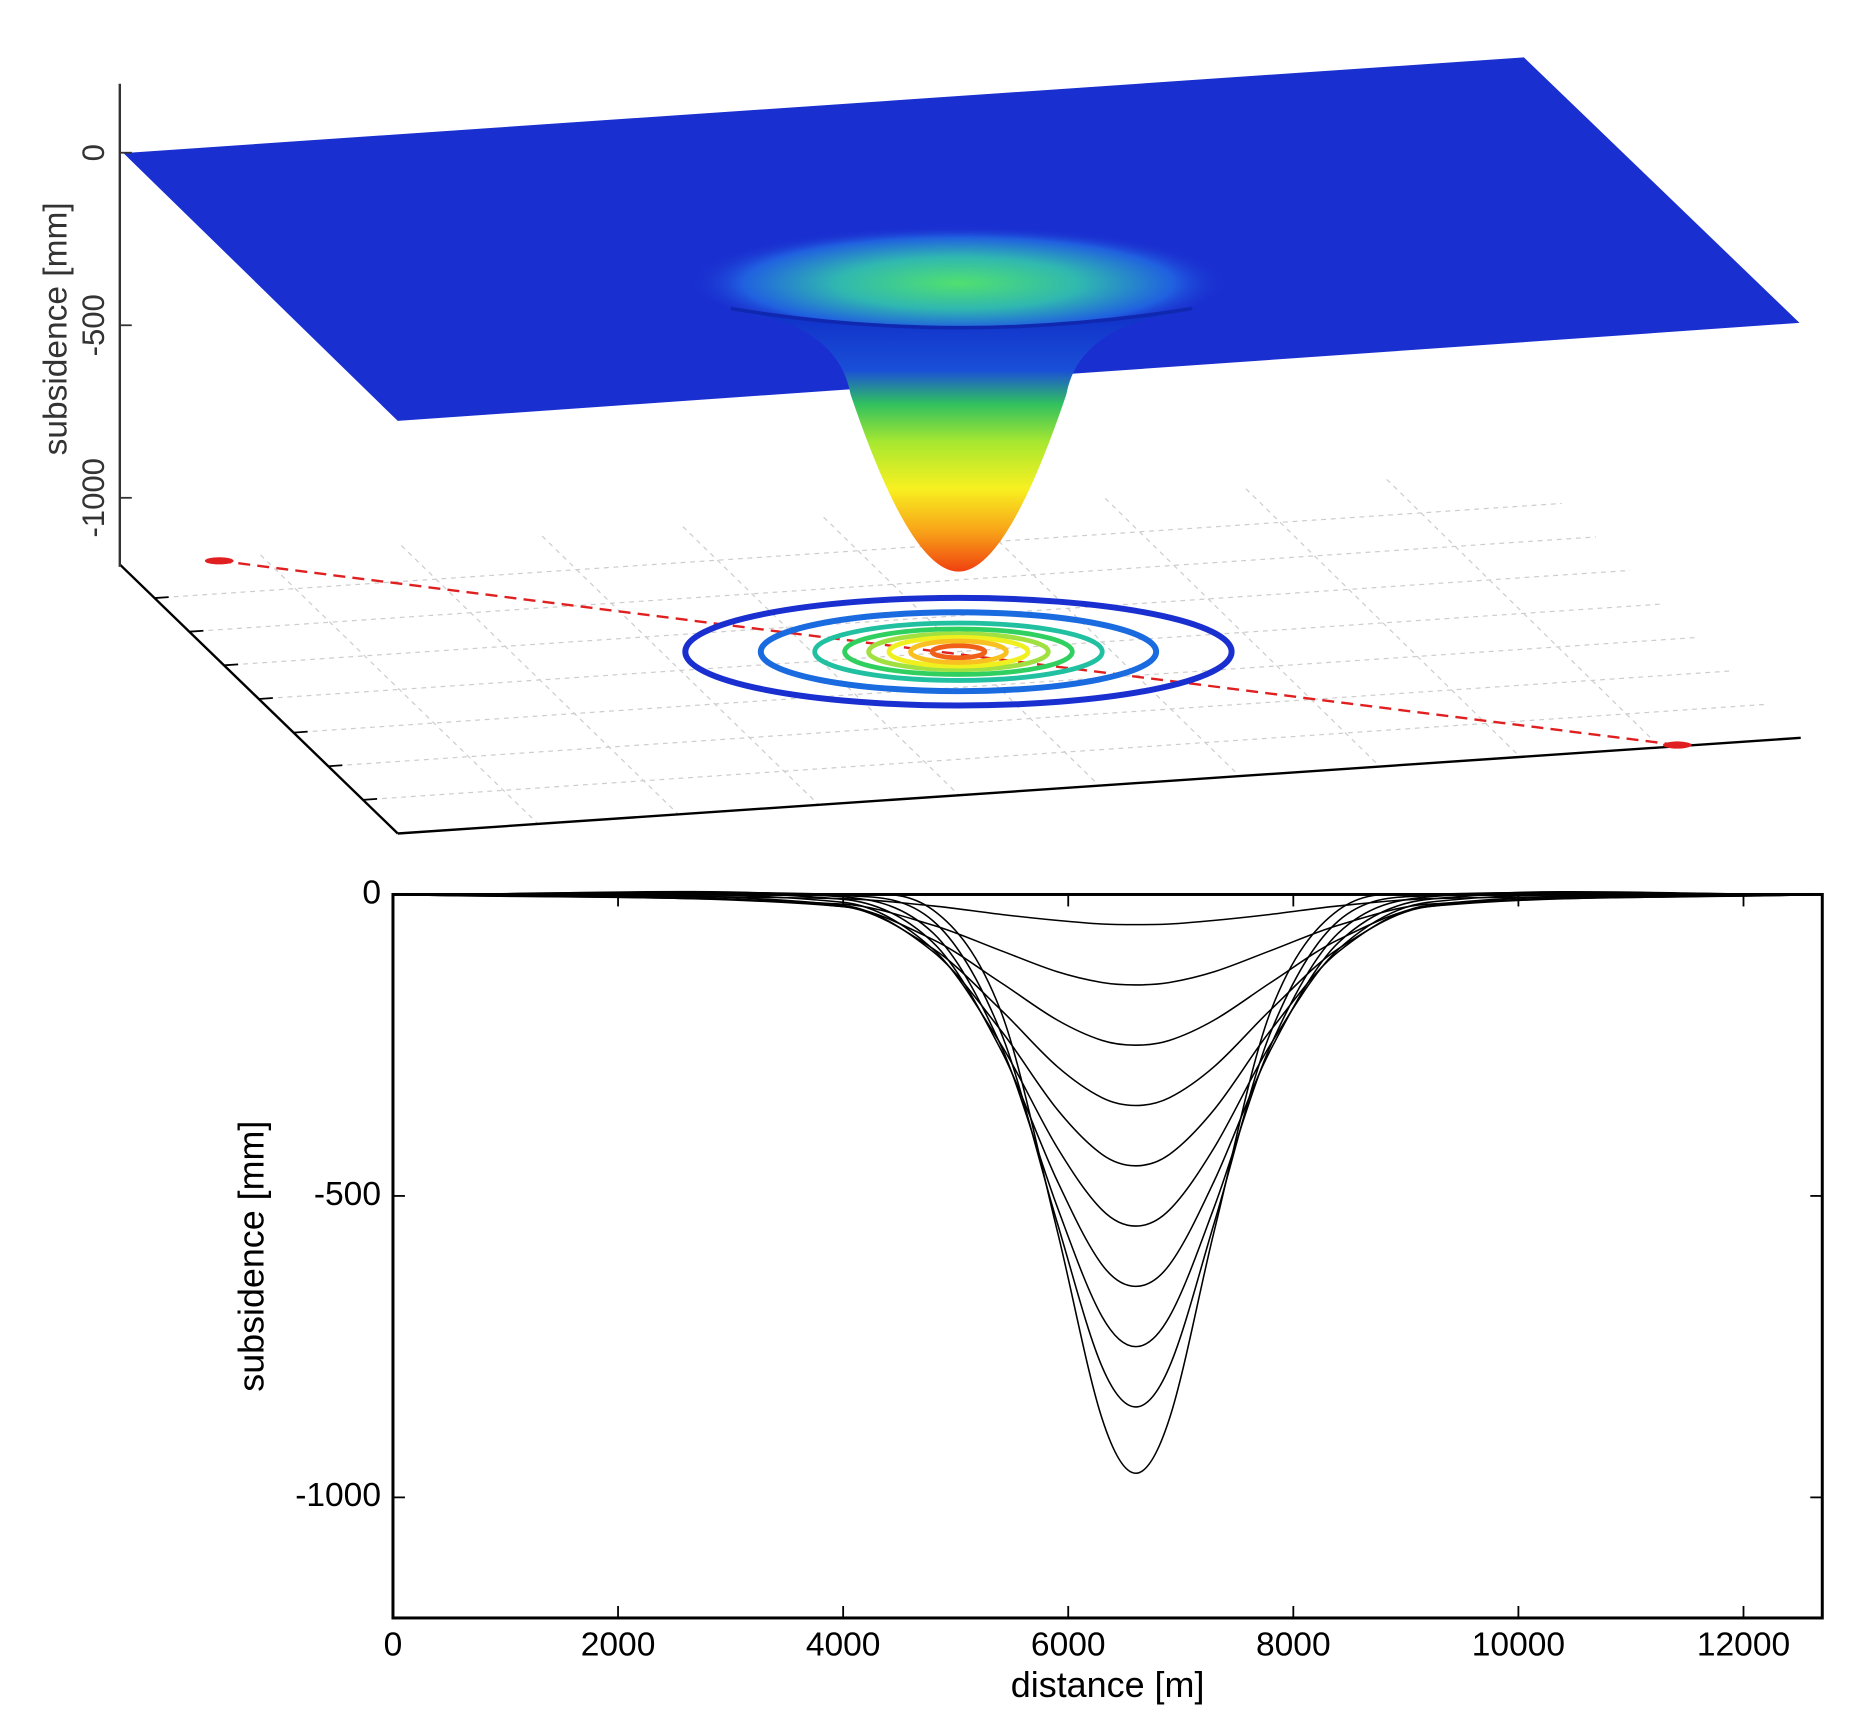 Image resolution: width=1869 pixels, height=1722 pixels. I want to click on y-tick-label: -500, so click(347, 1194).